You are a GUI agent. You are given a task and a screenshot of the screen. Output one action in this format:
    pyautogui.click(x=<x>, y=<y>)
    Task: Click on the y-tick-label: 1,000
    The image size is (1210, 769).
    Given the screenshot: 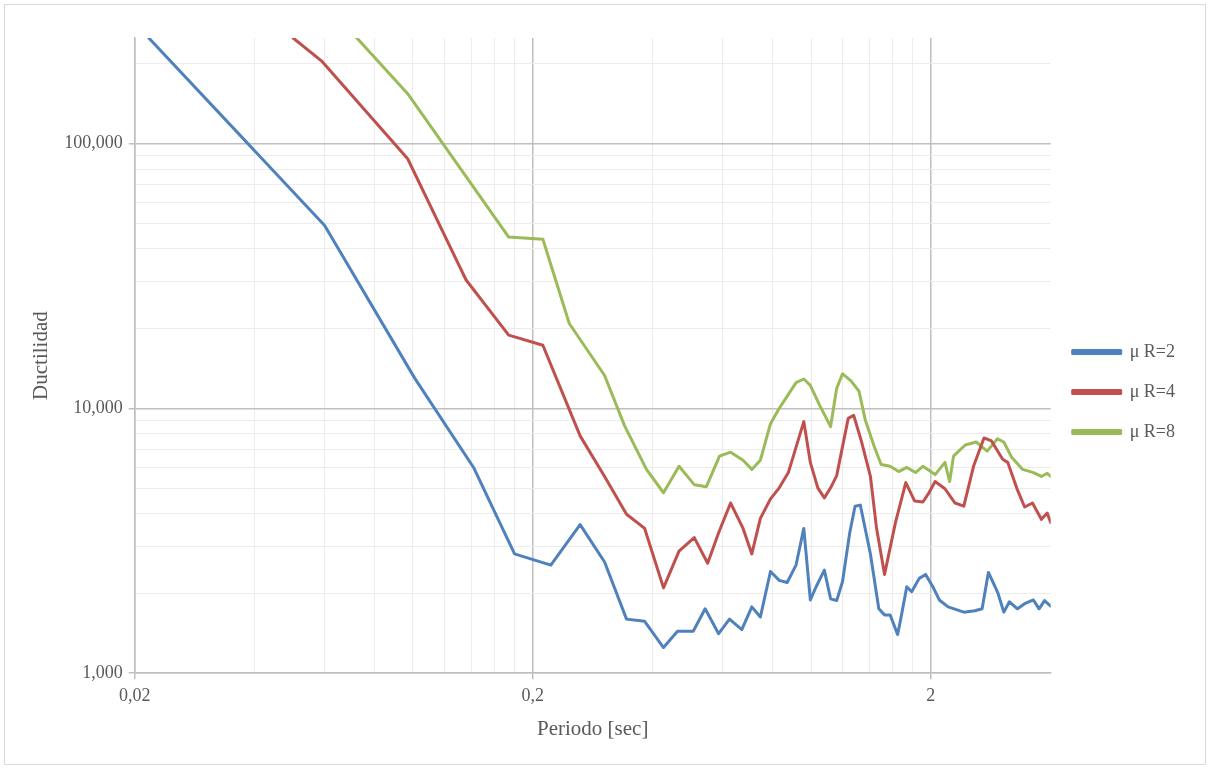 What is the action you would take?
    pyautogui.click(x=102, y=671)
    